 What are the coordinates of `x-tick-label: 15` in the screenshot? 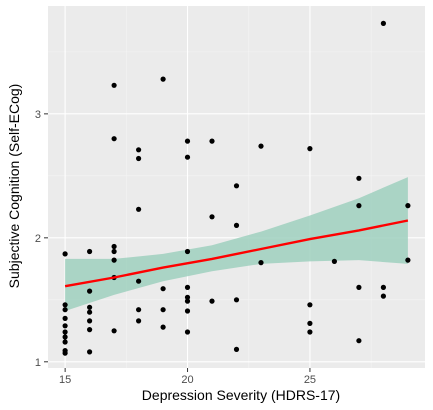 It's located at (65, 380).